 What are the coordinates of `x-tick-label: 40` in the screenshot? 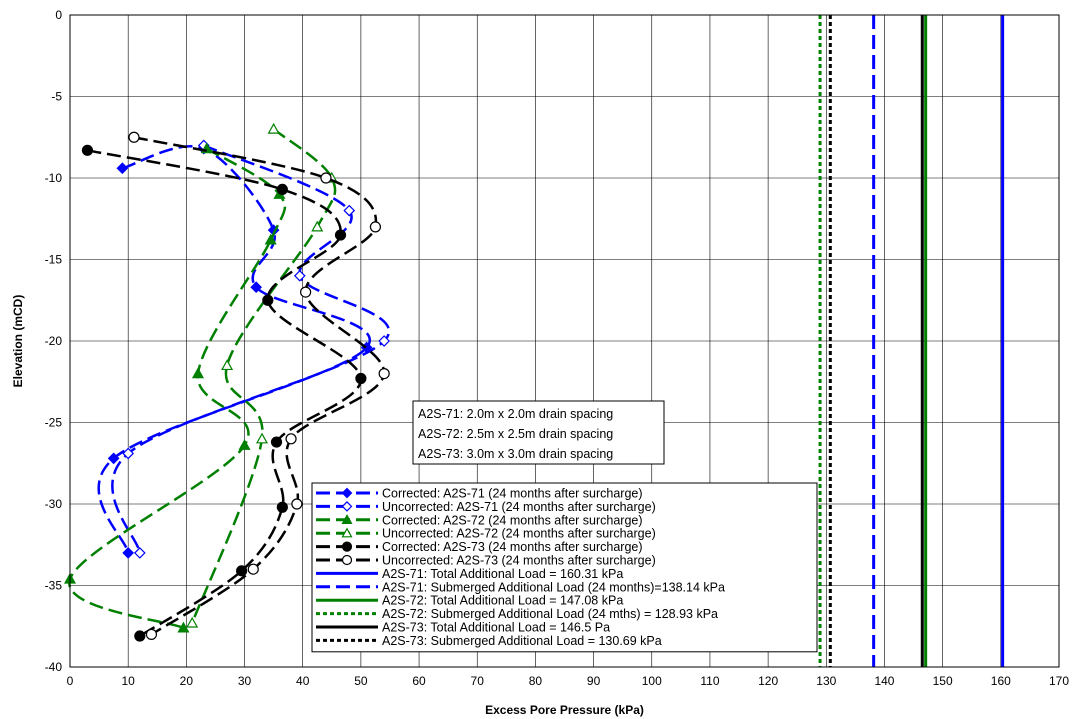 It's located at (303, 681).